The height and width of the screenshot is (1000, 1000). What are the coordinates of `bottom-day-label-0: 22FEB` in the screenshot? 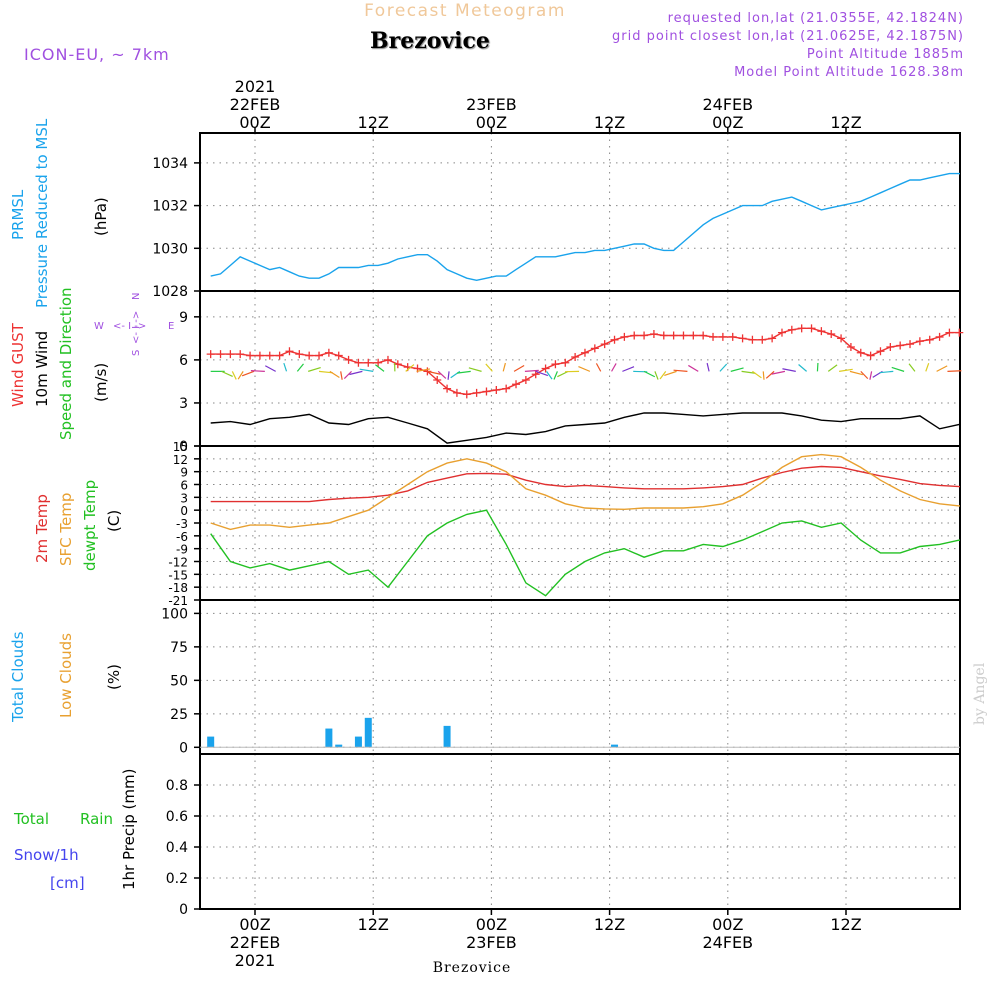 It's located at (255, 942).